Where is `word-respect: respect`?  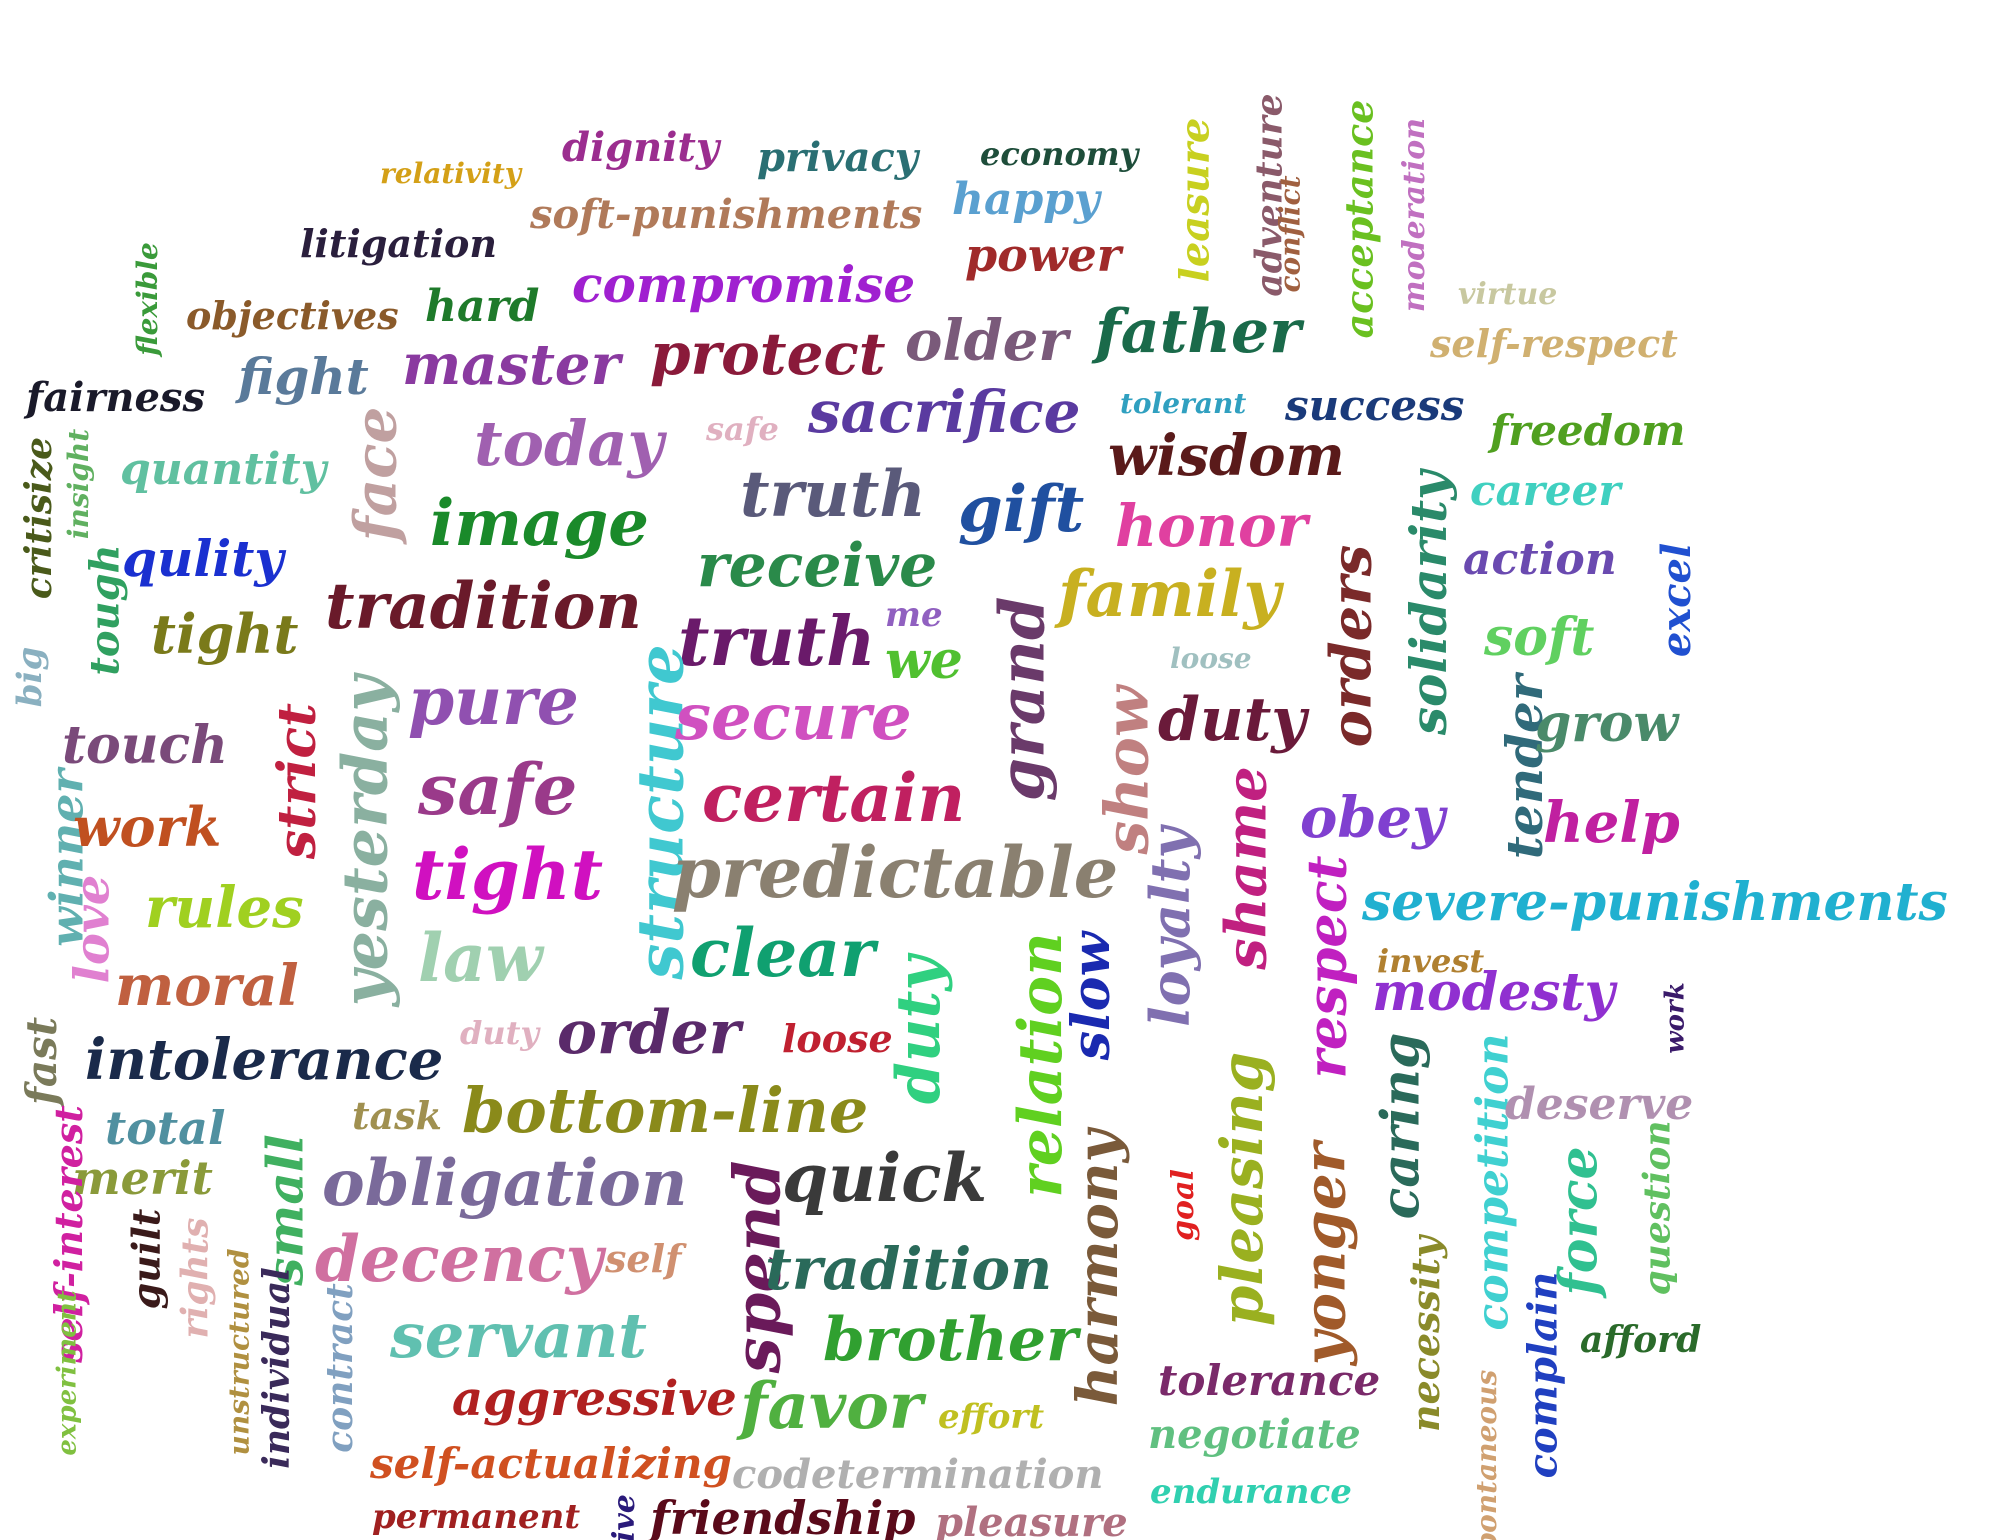
word-respect: respect is located at coordinates (1326, 967).